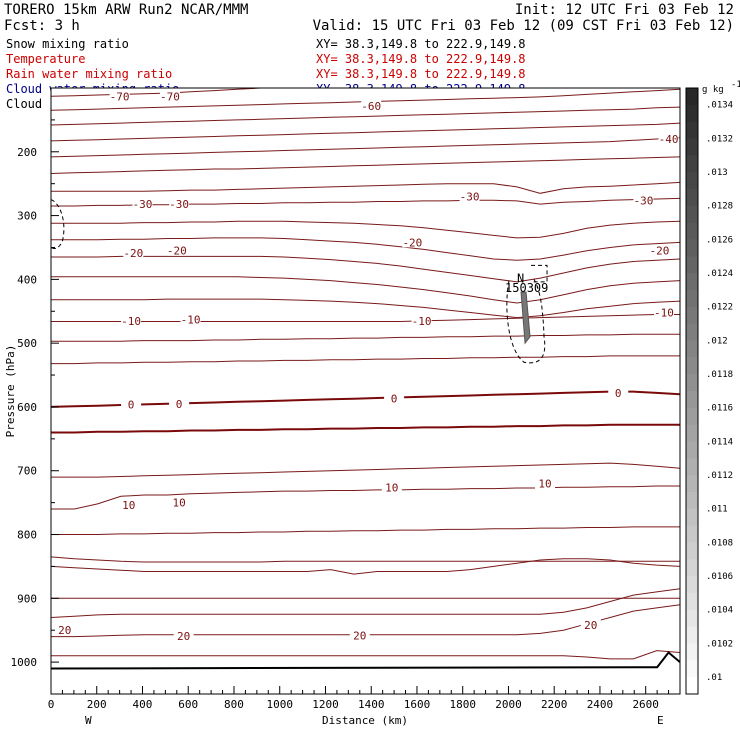 Image resolution: width=740 pixels, height=740 pixels. What do you see at coordinates (719, 106) in the screenshot?
I see `colorbar-tick-label: .0134` at bounding box center [719, 106].